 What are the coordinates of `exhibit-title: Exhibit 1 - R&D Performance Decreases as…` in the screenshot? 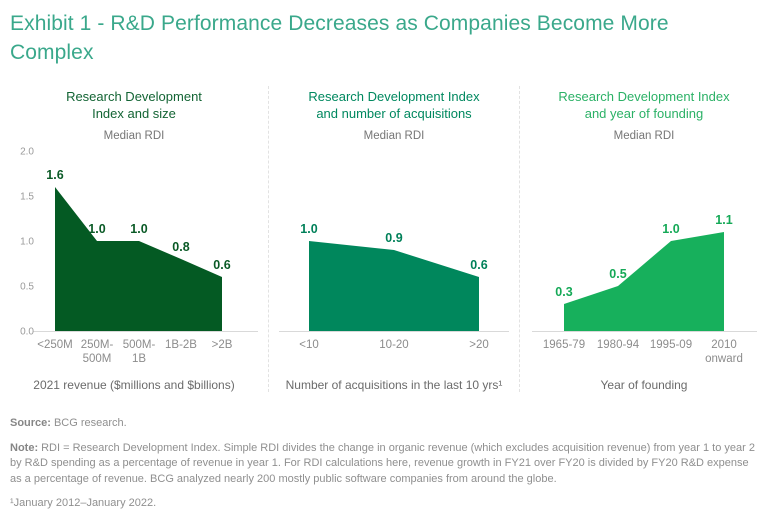 It's located at (339, 38).